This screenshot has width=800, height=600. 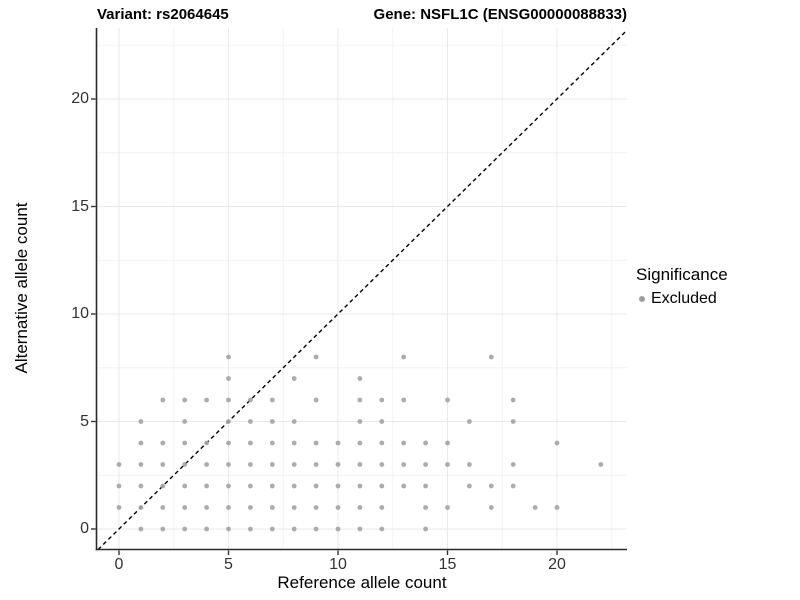 What do you see at coordinates (500, 14) in the screenshot?
I see `plot-title-gene: Gene: NSFL1C (ENSG00000088833)` at bounding box center [500, 14].